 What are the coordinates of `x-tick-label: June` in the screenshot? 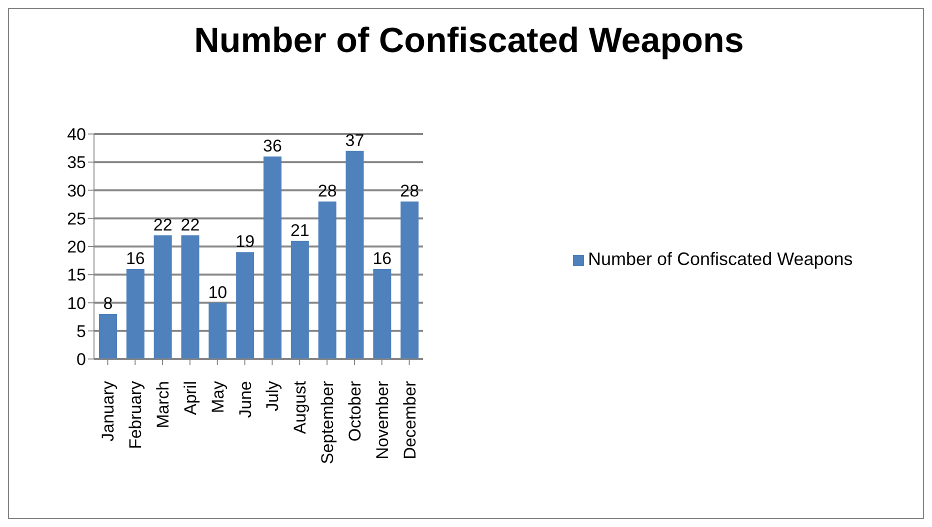 It's located at (245, 399).